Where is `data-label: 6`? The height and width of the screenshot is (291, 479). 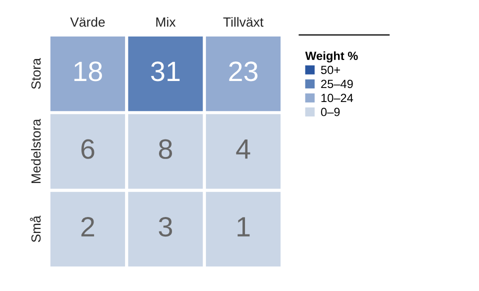
data-label: 6 is located at coordinates (87, 149).